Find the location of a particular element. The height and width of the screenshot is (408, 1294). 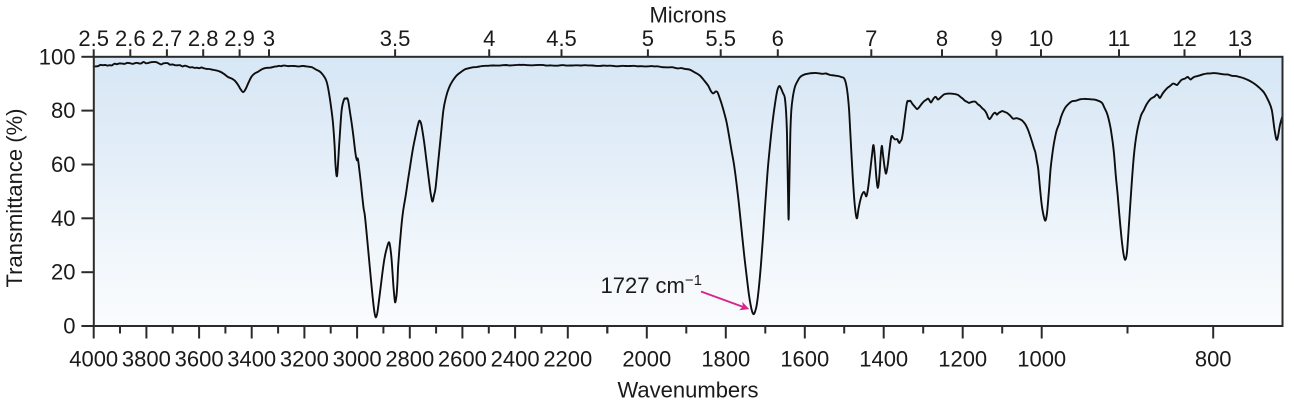

svg-text: 5.5 is located at coordinates (720, 38).